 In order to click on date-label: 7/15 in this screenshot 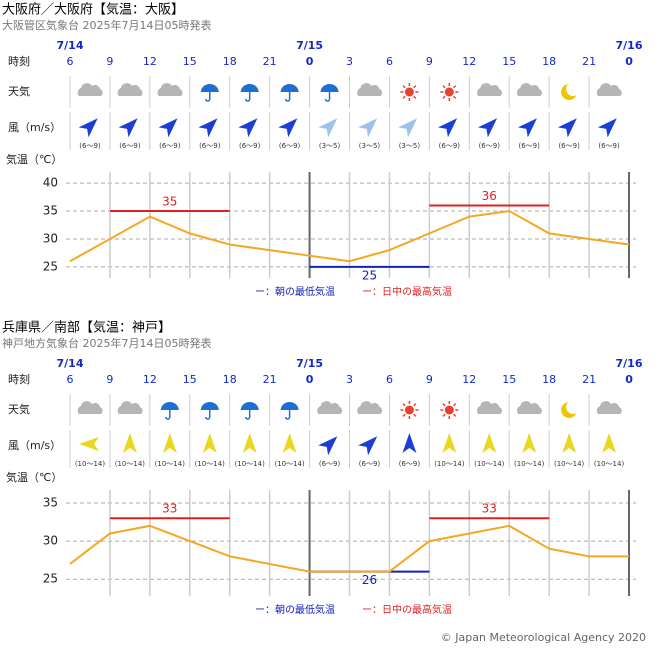, I will do `click(309, 363)`.